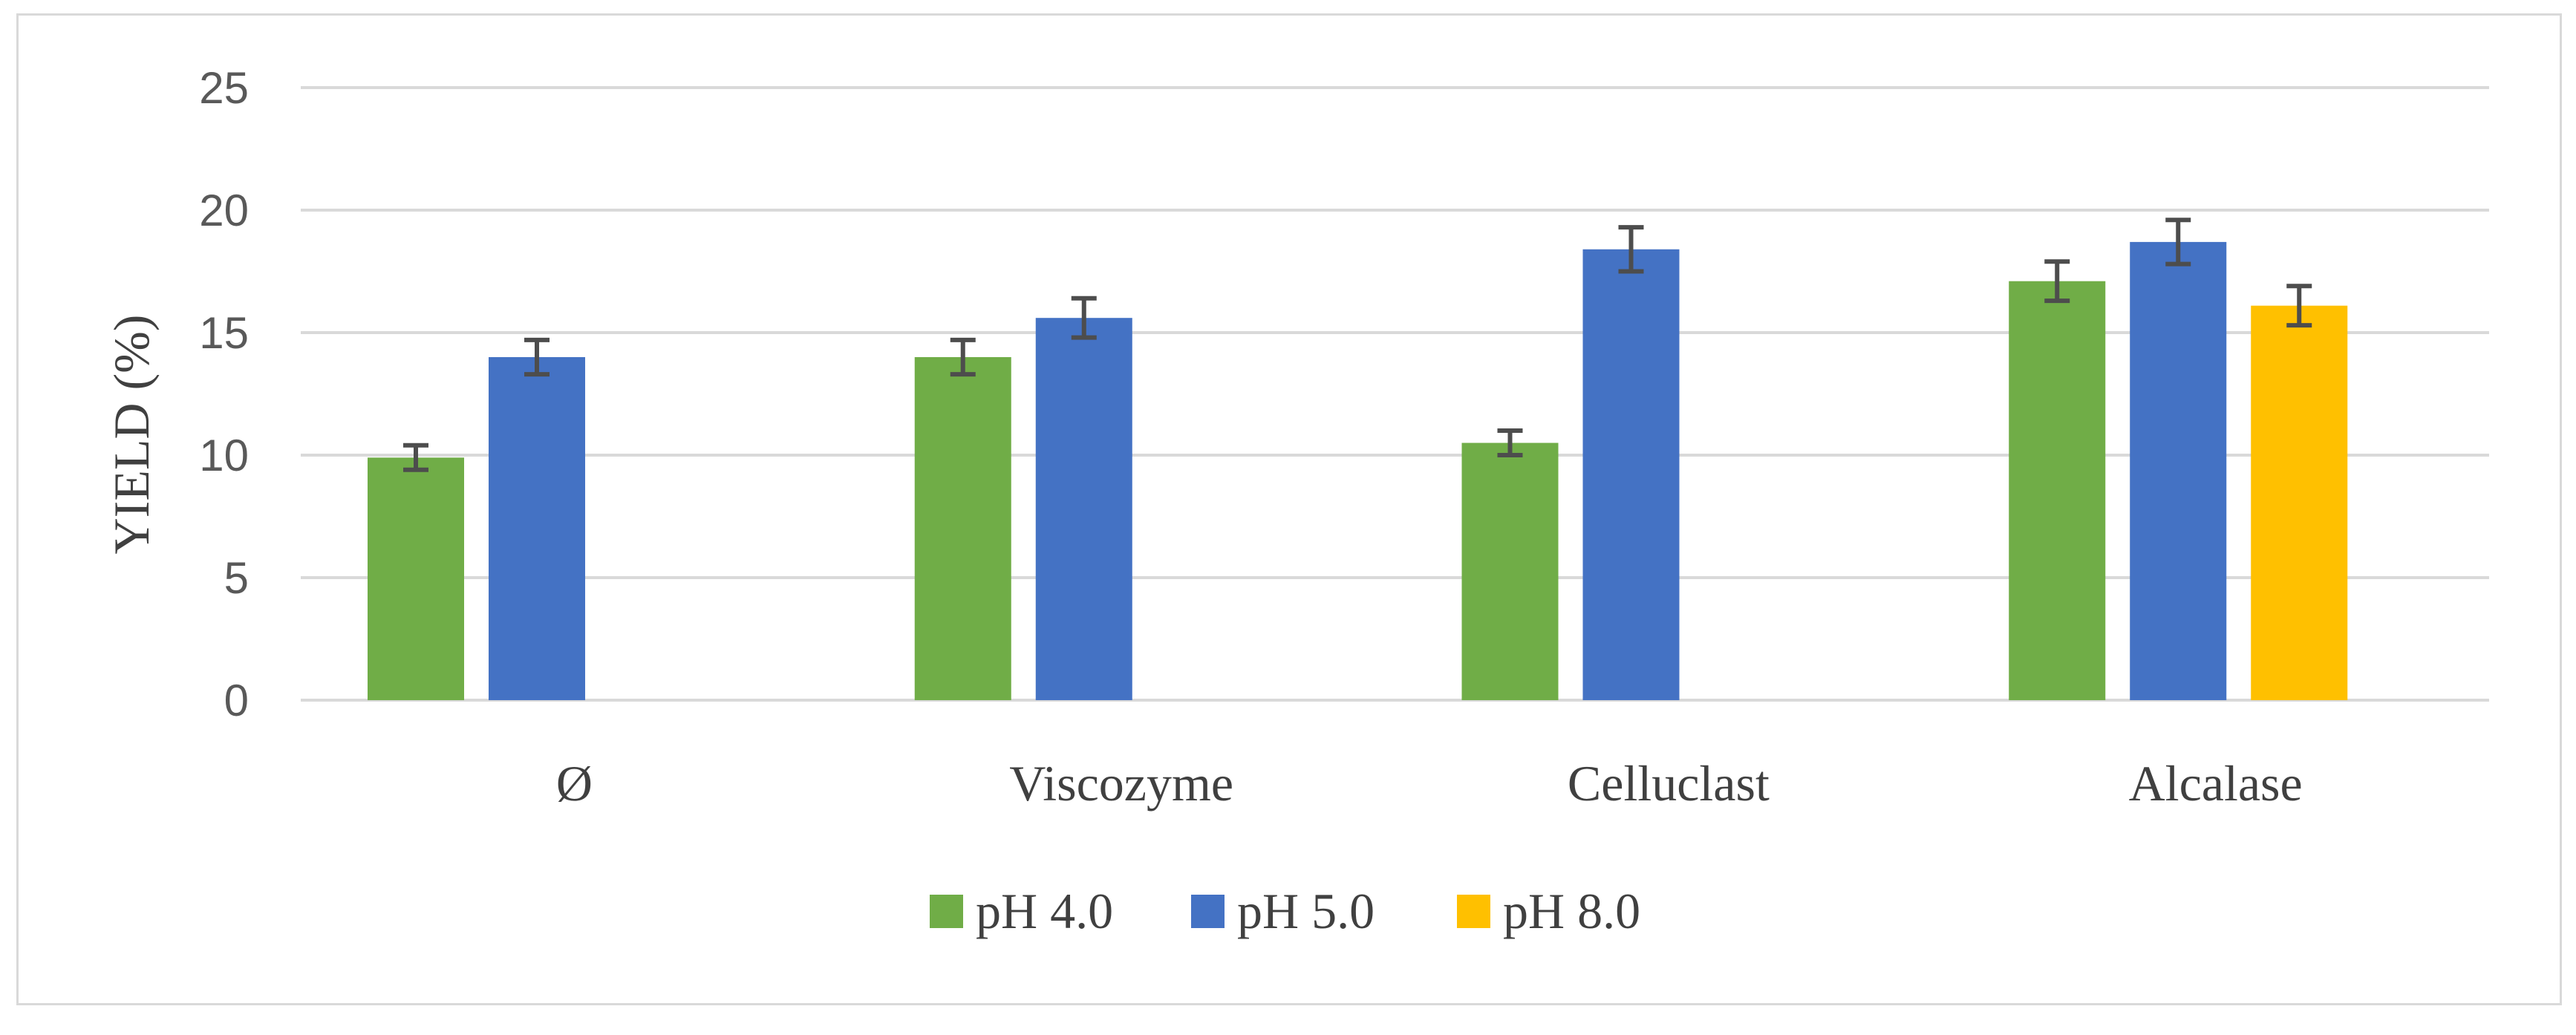 Image resolution: width=2576 pixels, height=1035 pixels. I want to click on y-axis-title: YIELD (%), so click(131, 435).